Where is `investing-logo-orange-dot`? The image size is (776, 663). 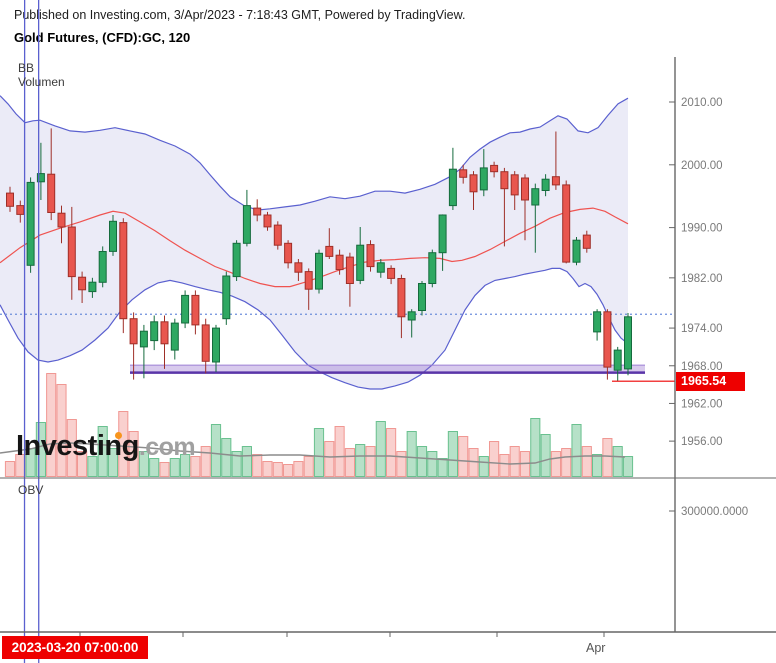 investing-logo-orange-dot is located at coordinates (118, 435).